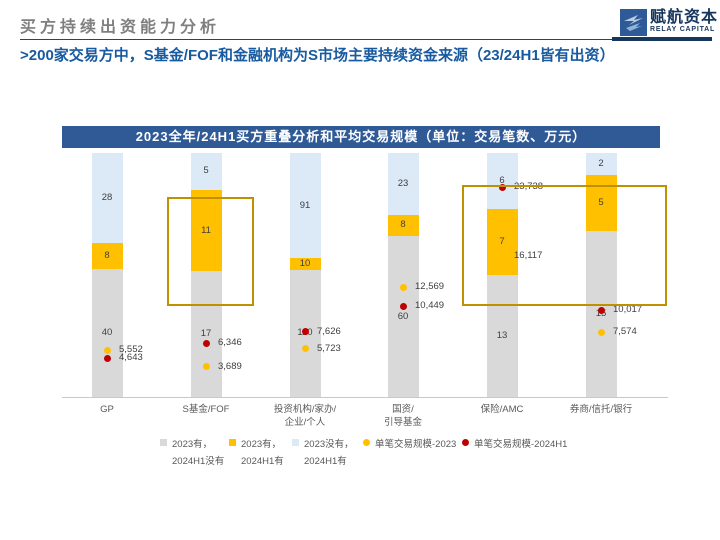  Describe the element at coordinates (430, 306) in the screenshot. I see `avg-deal-size-label: 10,449` at that location.